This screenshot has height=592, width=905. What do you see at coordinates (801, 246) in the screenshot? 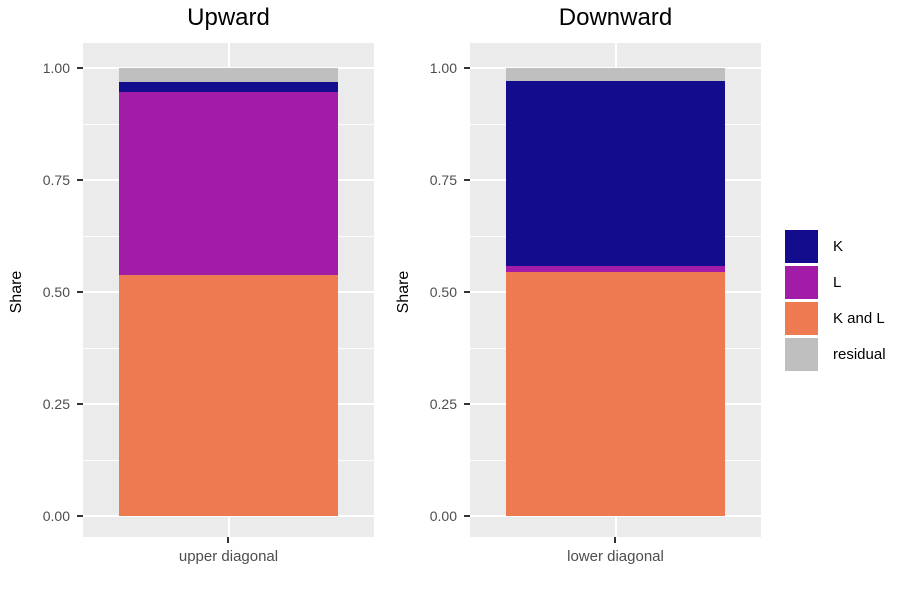
I see `legend-swatch-k` at bounding box center [801, 246].